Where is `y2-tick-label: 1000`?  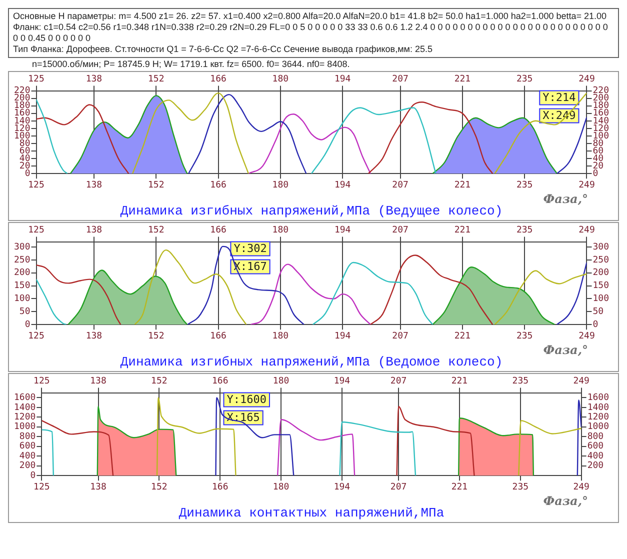
y2-tick-label: 1000 is located at coordinates (598, 427).